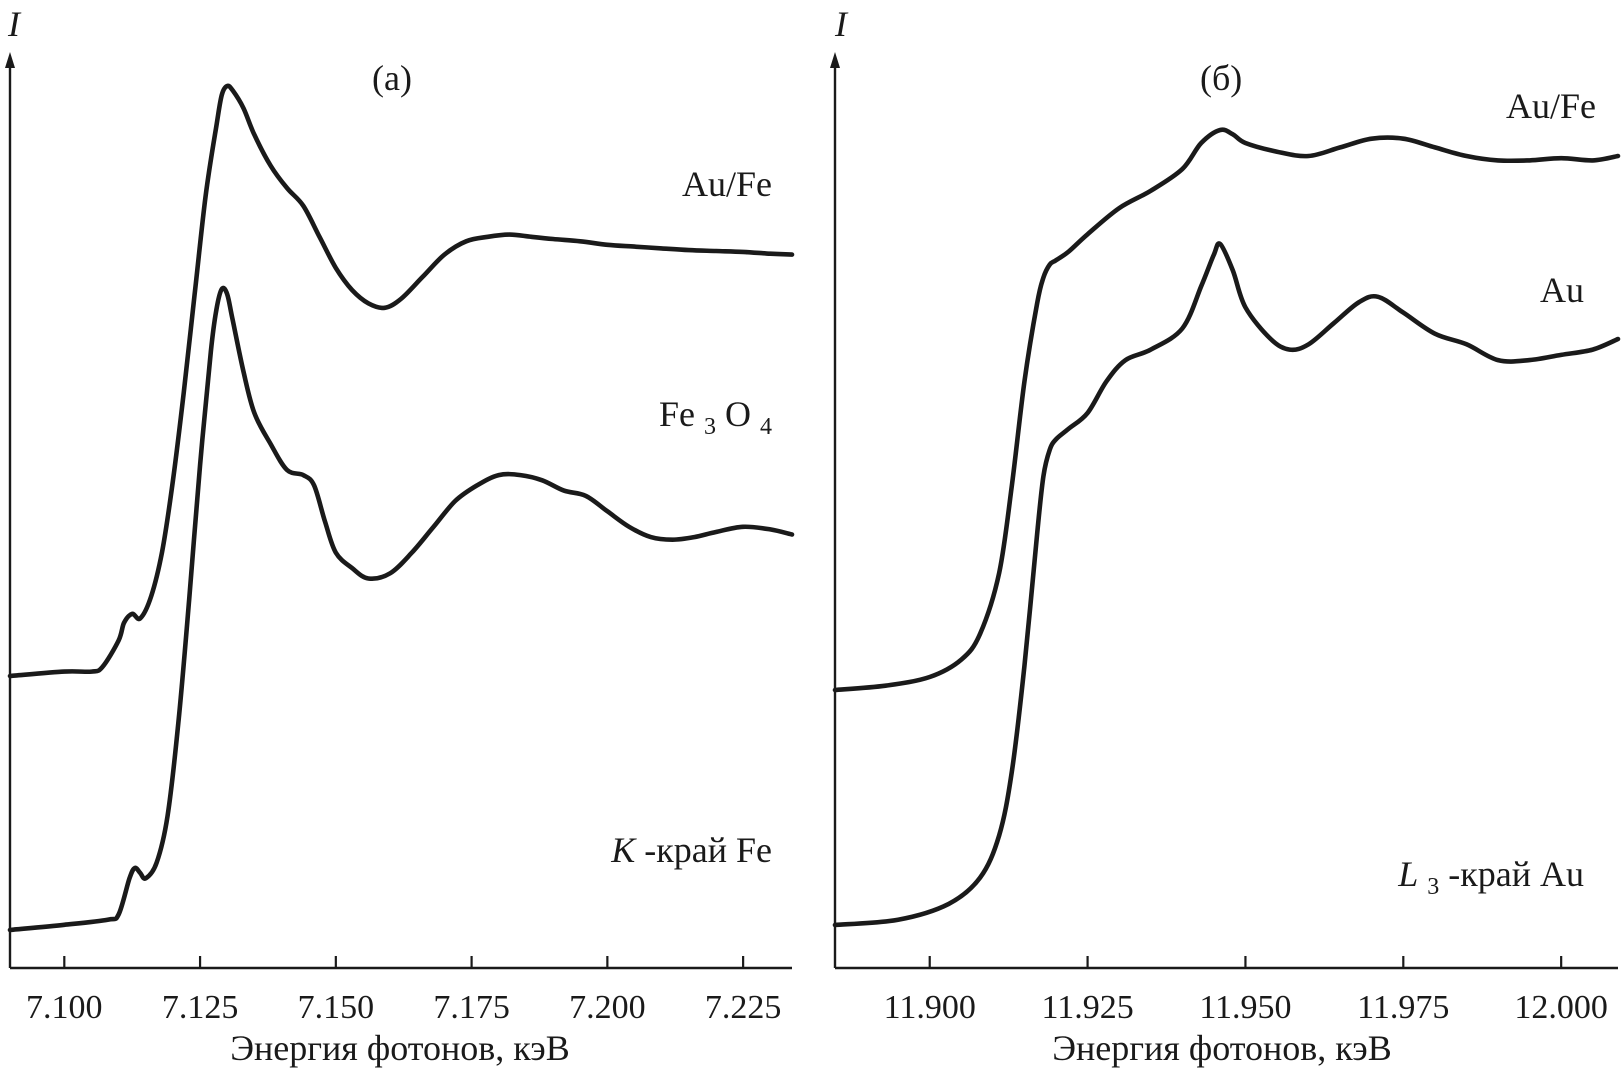  Describe the element at coordinates (835, 60) in the screenshot. I see `panel-b-y-axis-arrow` at that location.